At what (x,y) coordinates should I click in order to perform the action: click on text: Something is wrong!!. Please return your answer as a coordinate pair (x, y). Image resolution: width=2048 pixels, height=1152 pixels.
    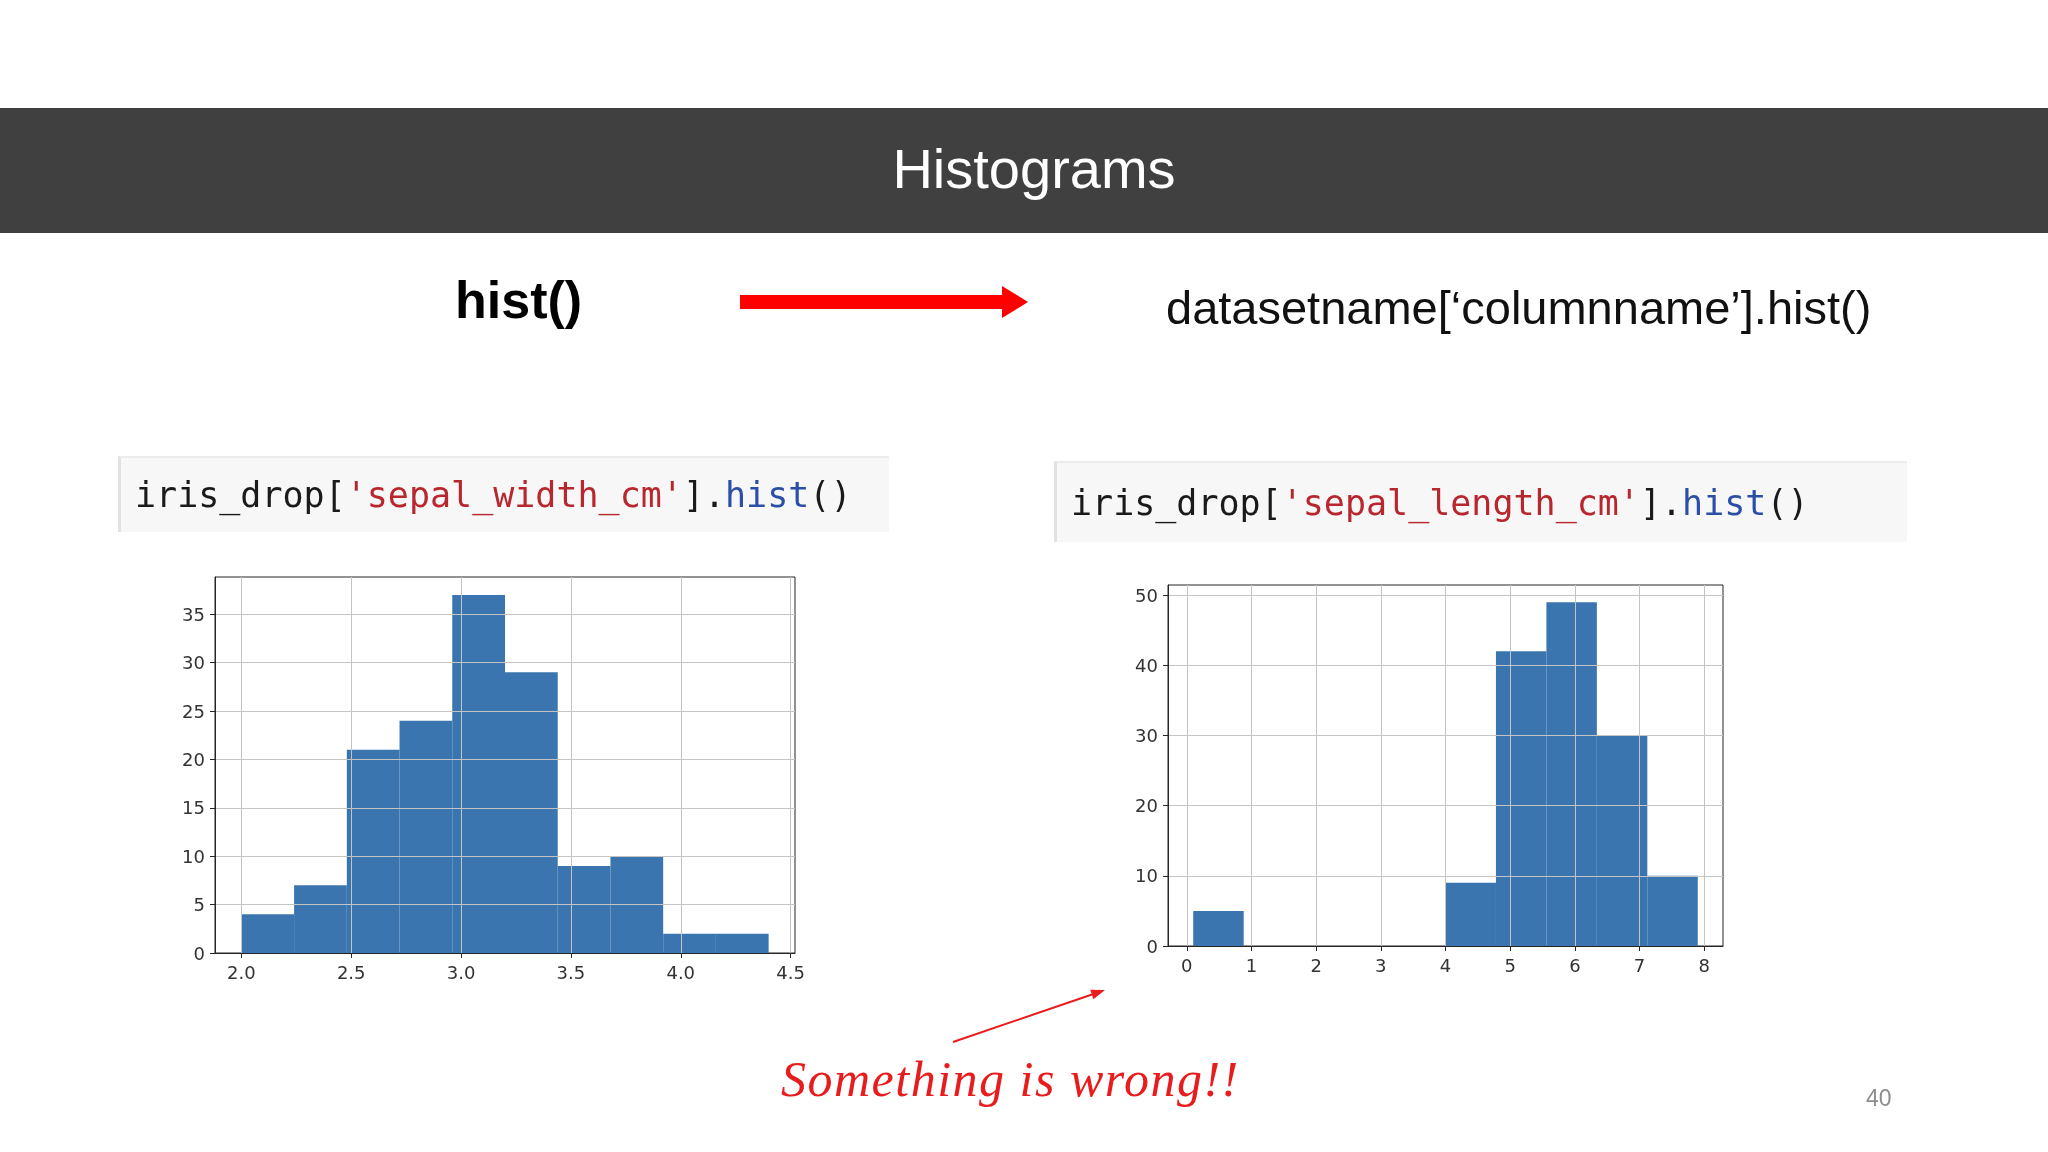
    Looking at the image, I should click on (1010, 1079).